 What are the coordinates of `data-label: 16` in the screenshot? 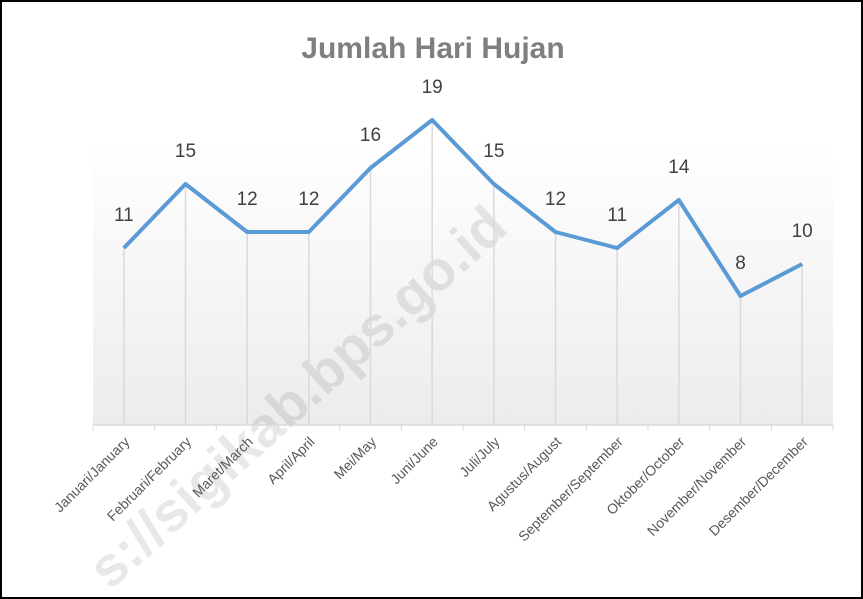 It's located at (370, 135).